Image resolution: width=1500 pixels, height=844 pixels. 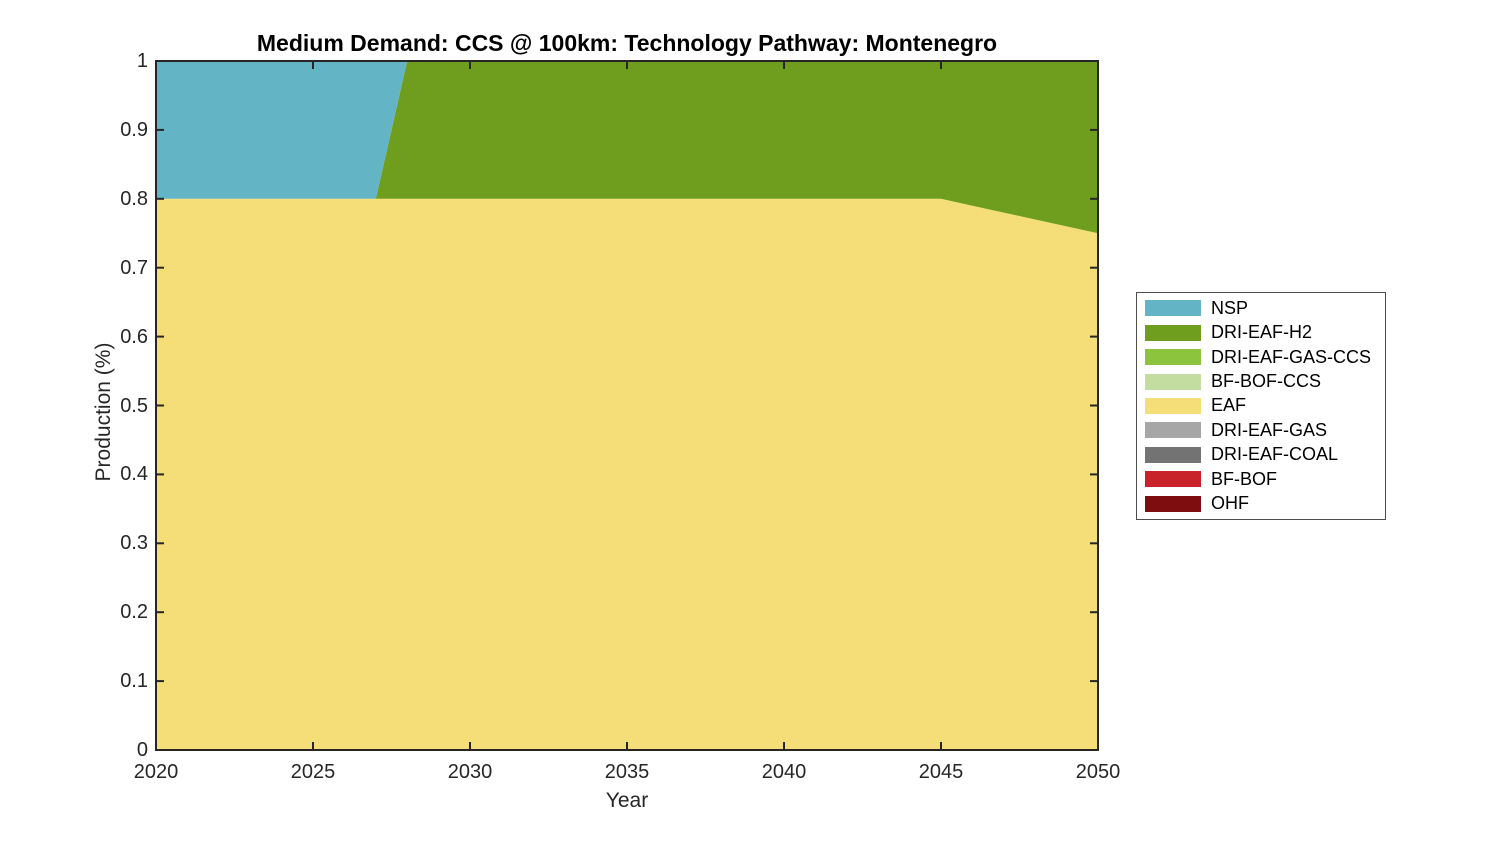 What do you see at coordinates (1098, 772) in the screenshot?
I see `x-tick-label: 2050` at bounding box center [1098, 772].